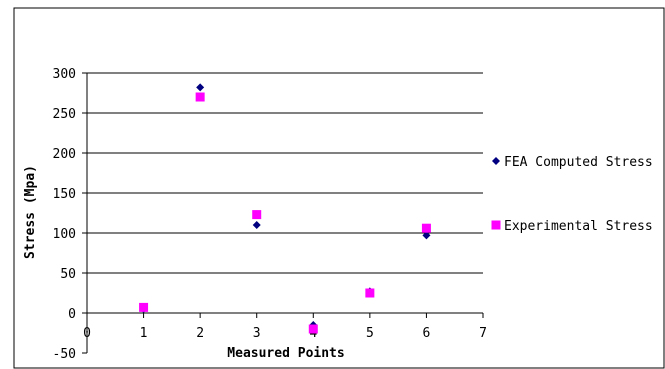 This screenshot has height=369, width=665. Describe the element at coordinates (72, 314) in the screenshot. I see `y-tick-label: 0` at that location.